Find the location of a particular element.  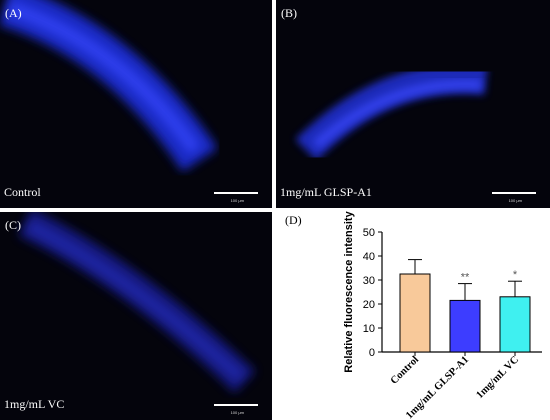

condition-label: Control is located at coordinates (22, 192).